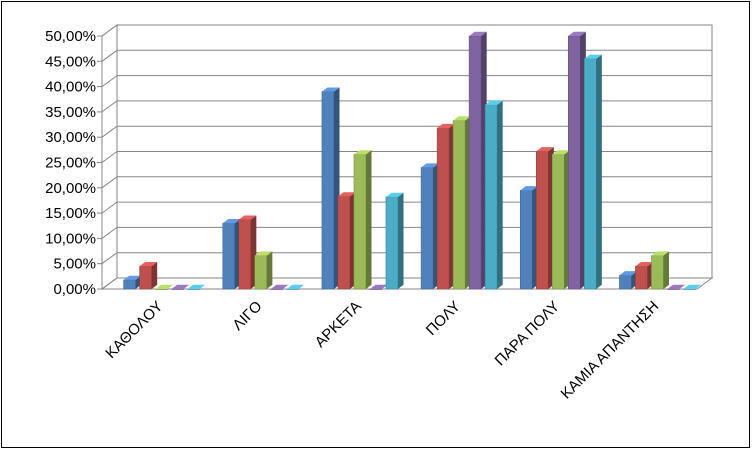 The width and height of the screenshot is (753, 451). Describe the element at coordinates (70, 163) in the screenshot. I see `y-tick-label: 25,00%` at that location.